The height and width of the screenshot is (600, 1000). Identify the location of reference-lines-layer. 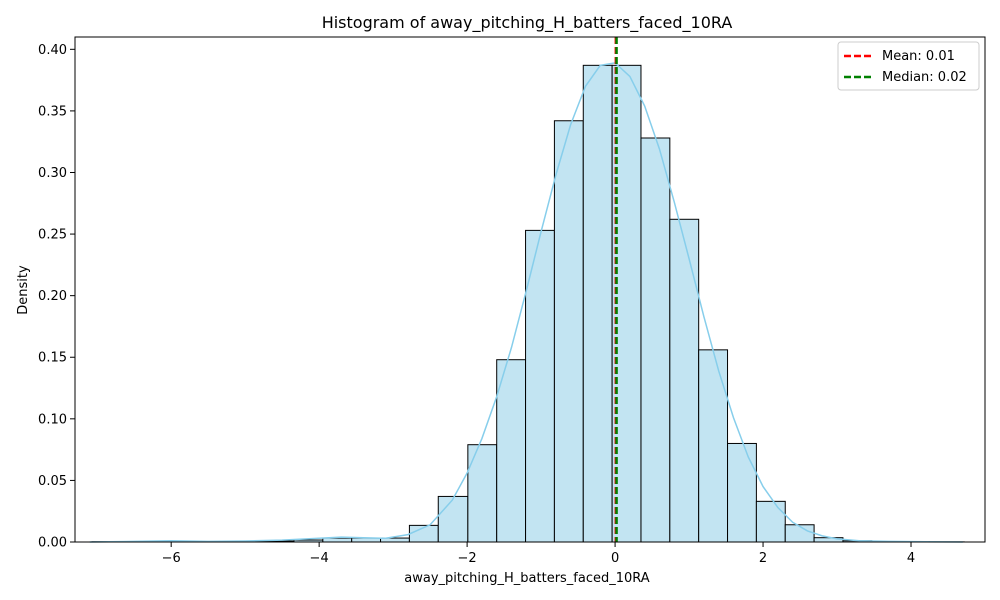
(616, 289).